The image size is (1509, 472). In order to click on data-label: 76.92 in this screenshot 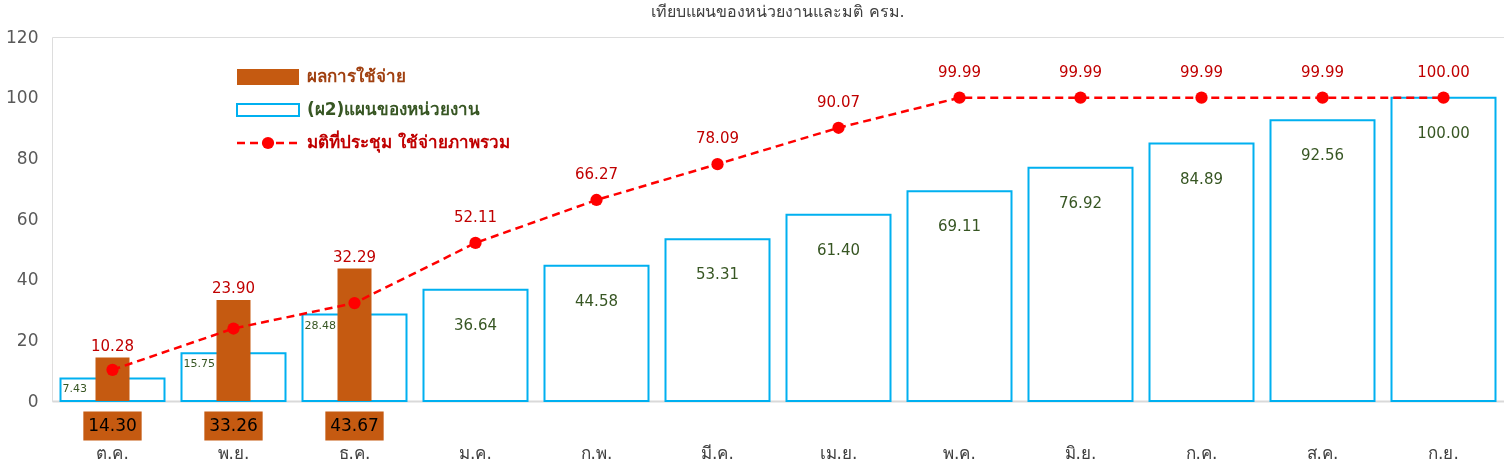, I will do `click(1080, 202)`.